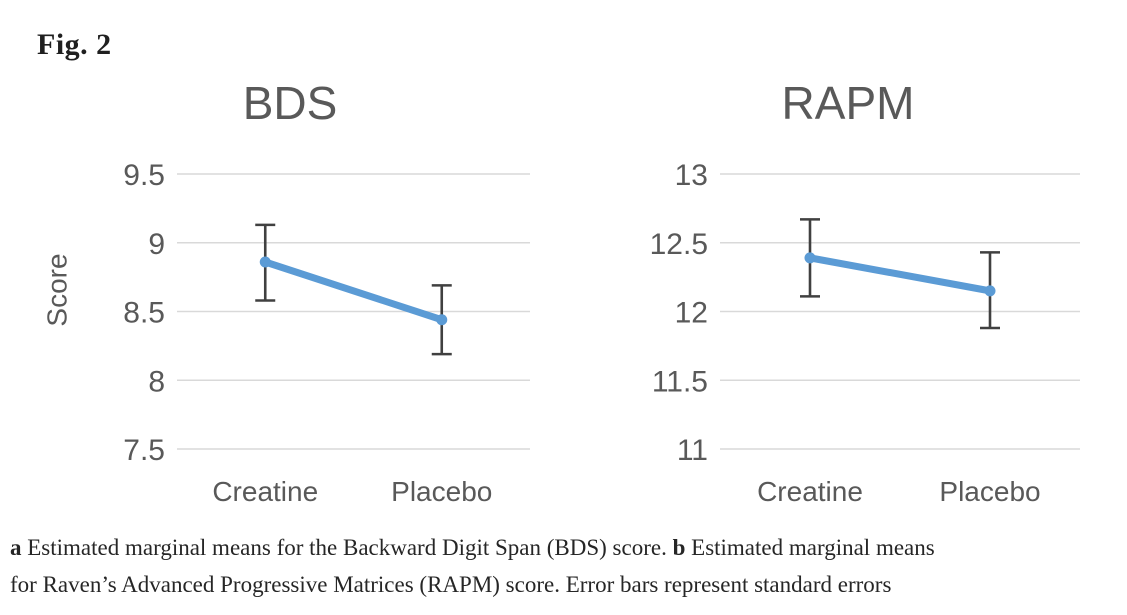 The image size is (1127, 615). I want to click on chart-title: RAPM, so click(848, 103).